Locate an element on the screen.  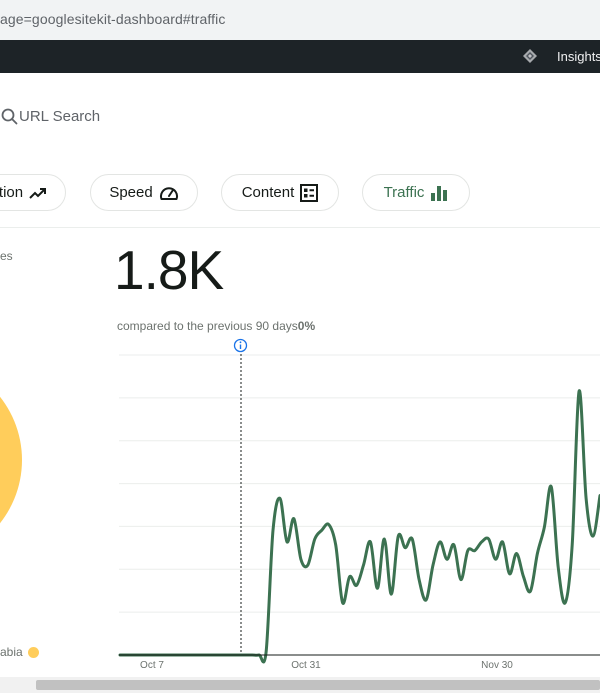
url-search-button: URL Search is located at coordinates (50, 116).